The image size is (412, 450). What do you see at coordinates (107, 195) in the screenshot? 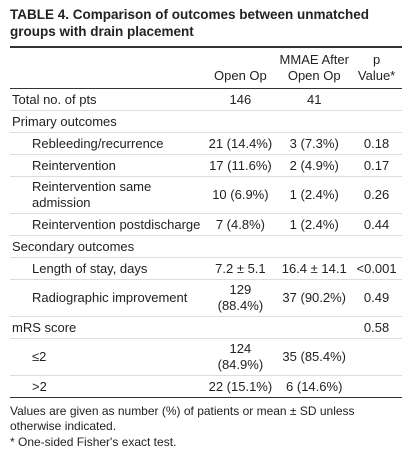
I see `row-label: Reintervention same admission` at bounding box center [107, 195].